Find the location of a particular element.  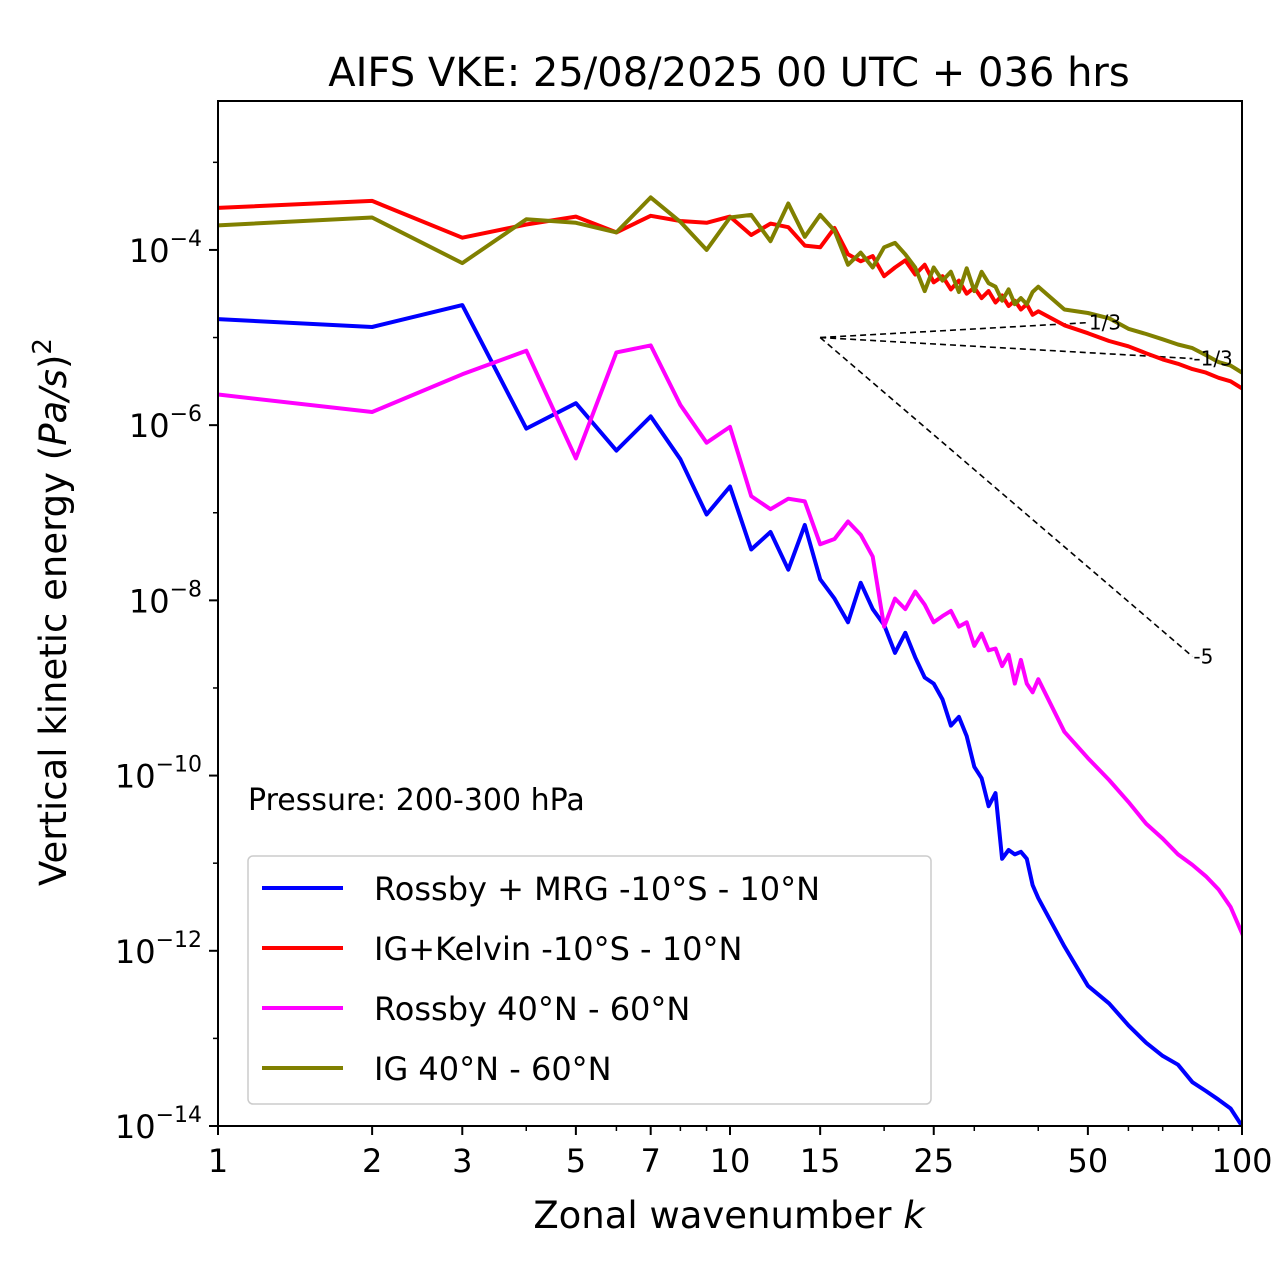

legend-label-4: IG 40°N - 60°N is located at coordinates (493, 1069).